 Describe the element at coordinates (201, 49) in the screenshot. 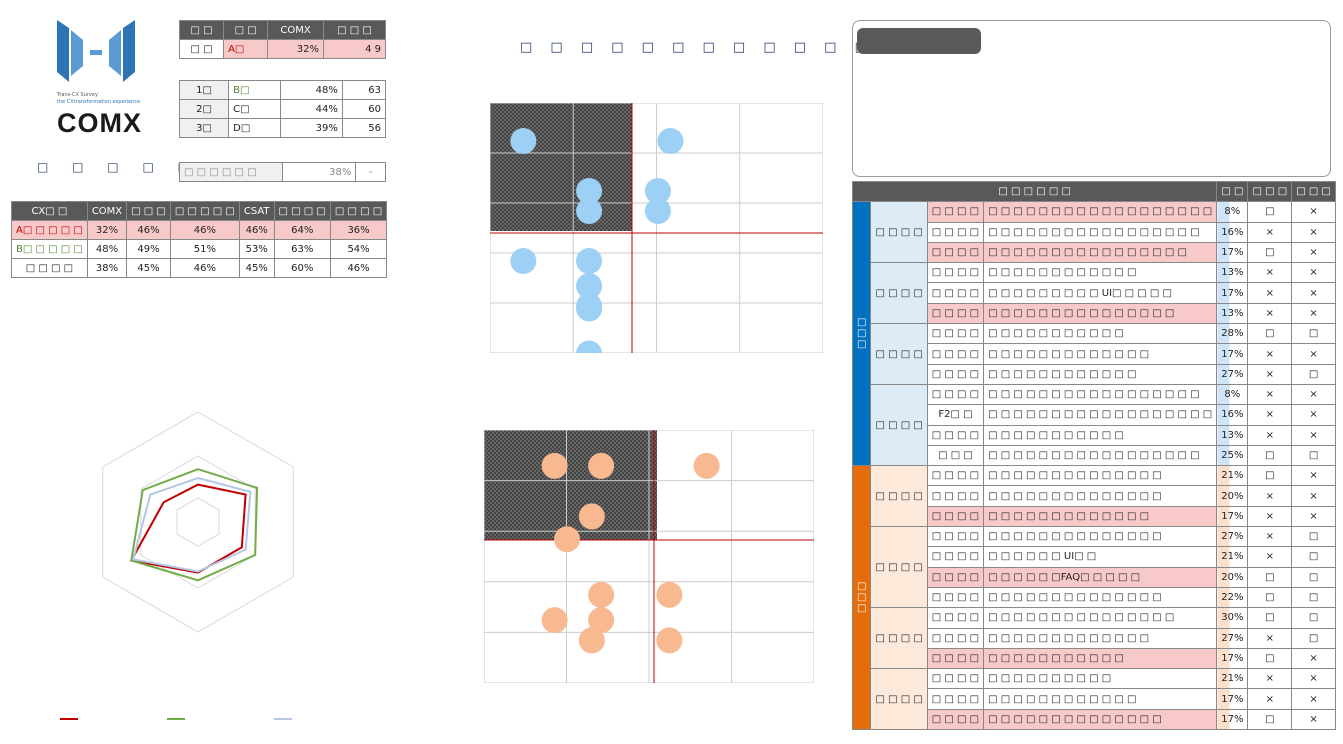

I see `summary-cell: □ □` at that location.